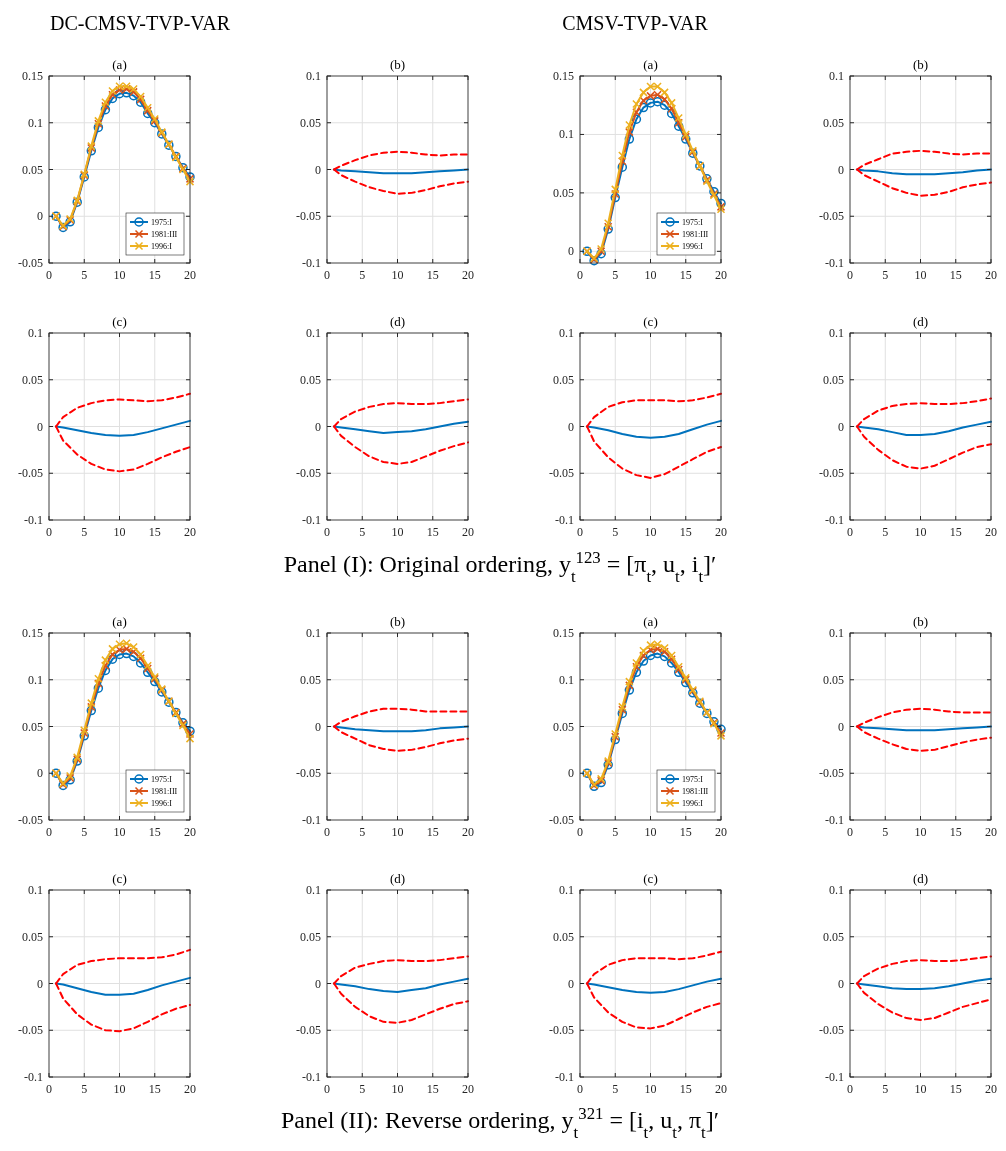  What do you see at coordinates (140, 23) in the screenshot?
I see `text: DC-CMSV-TVP-VAR` at bounding box center [140, 23].